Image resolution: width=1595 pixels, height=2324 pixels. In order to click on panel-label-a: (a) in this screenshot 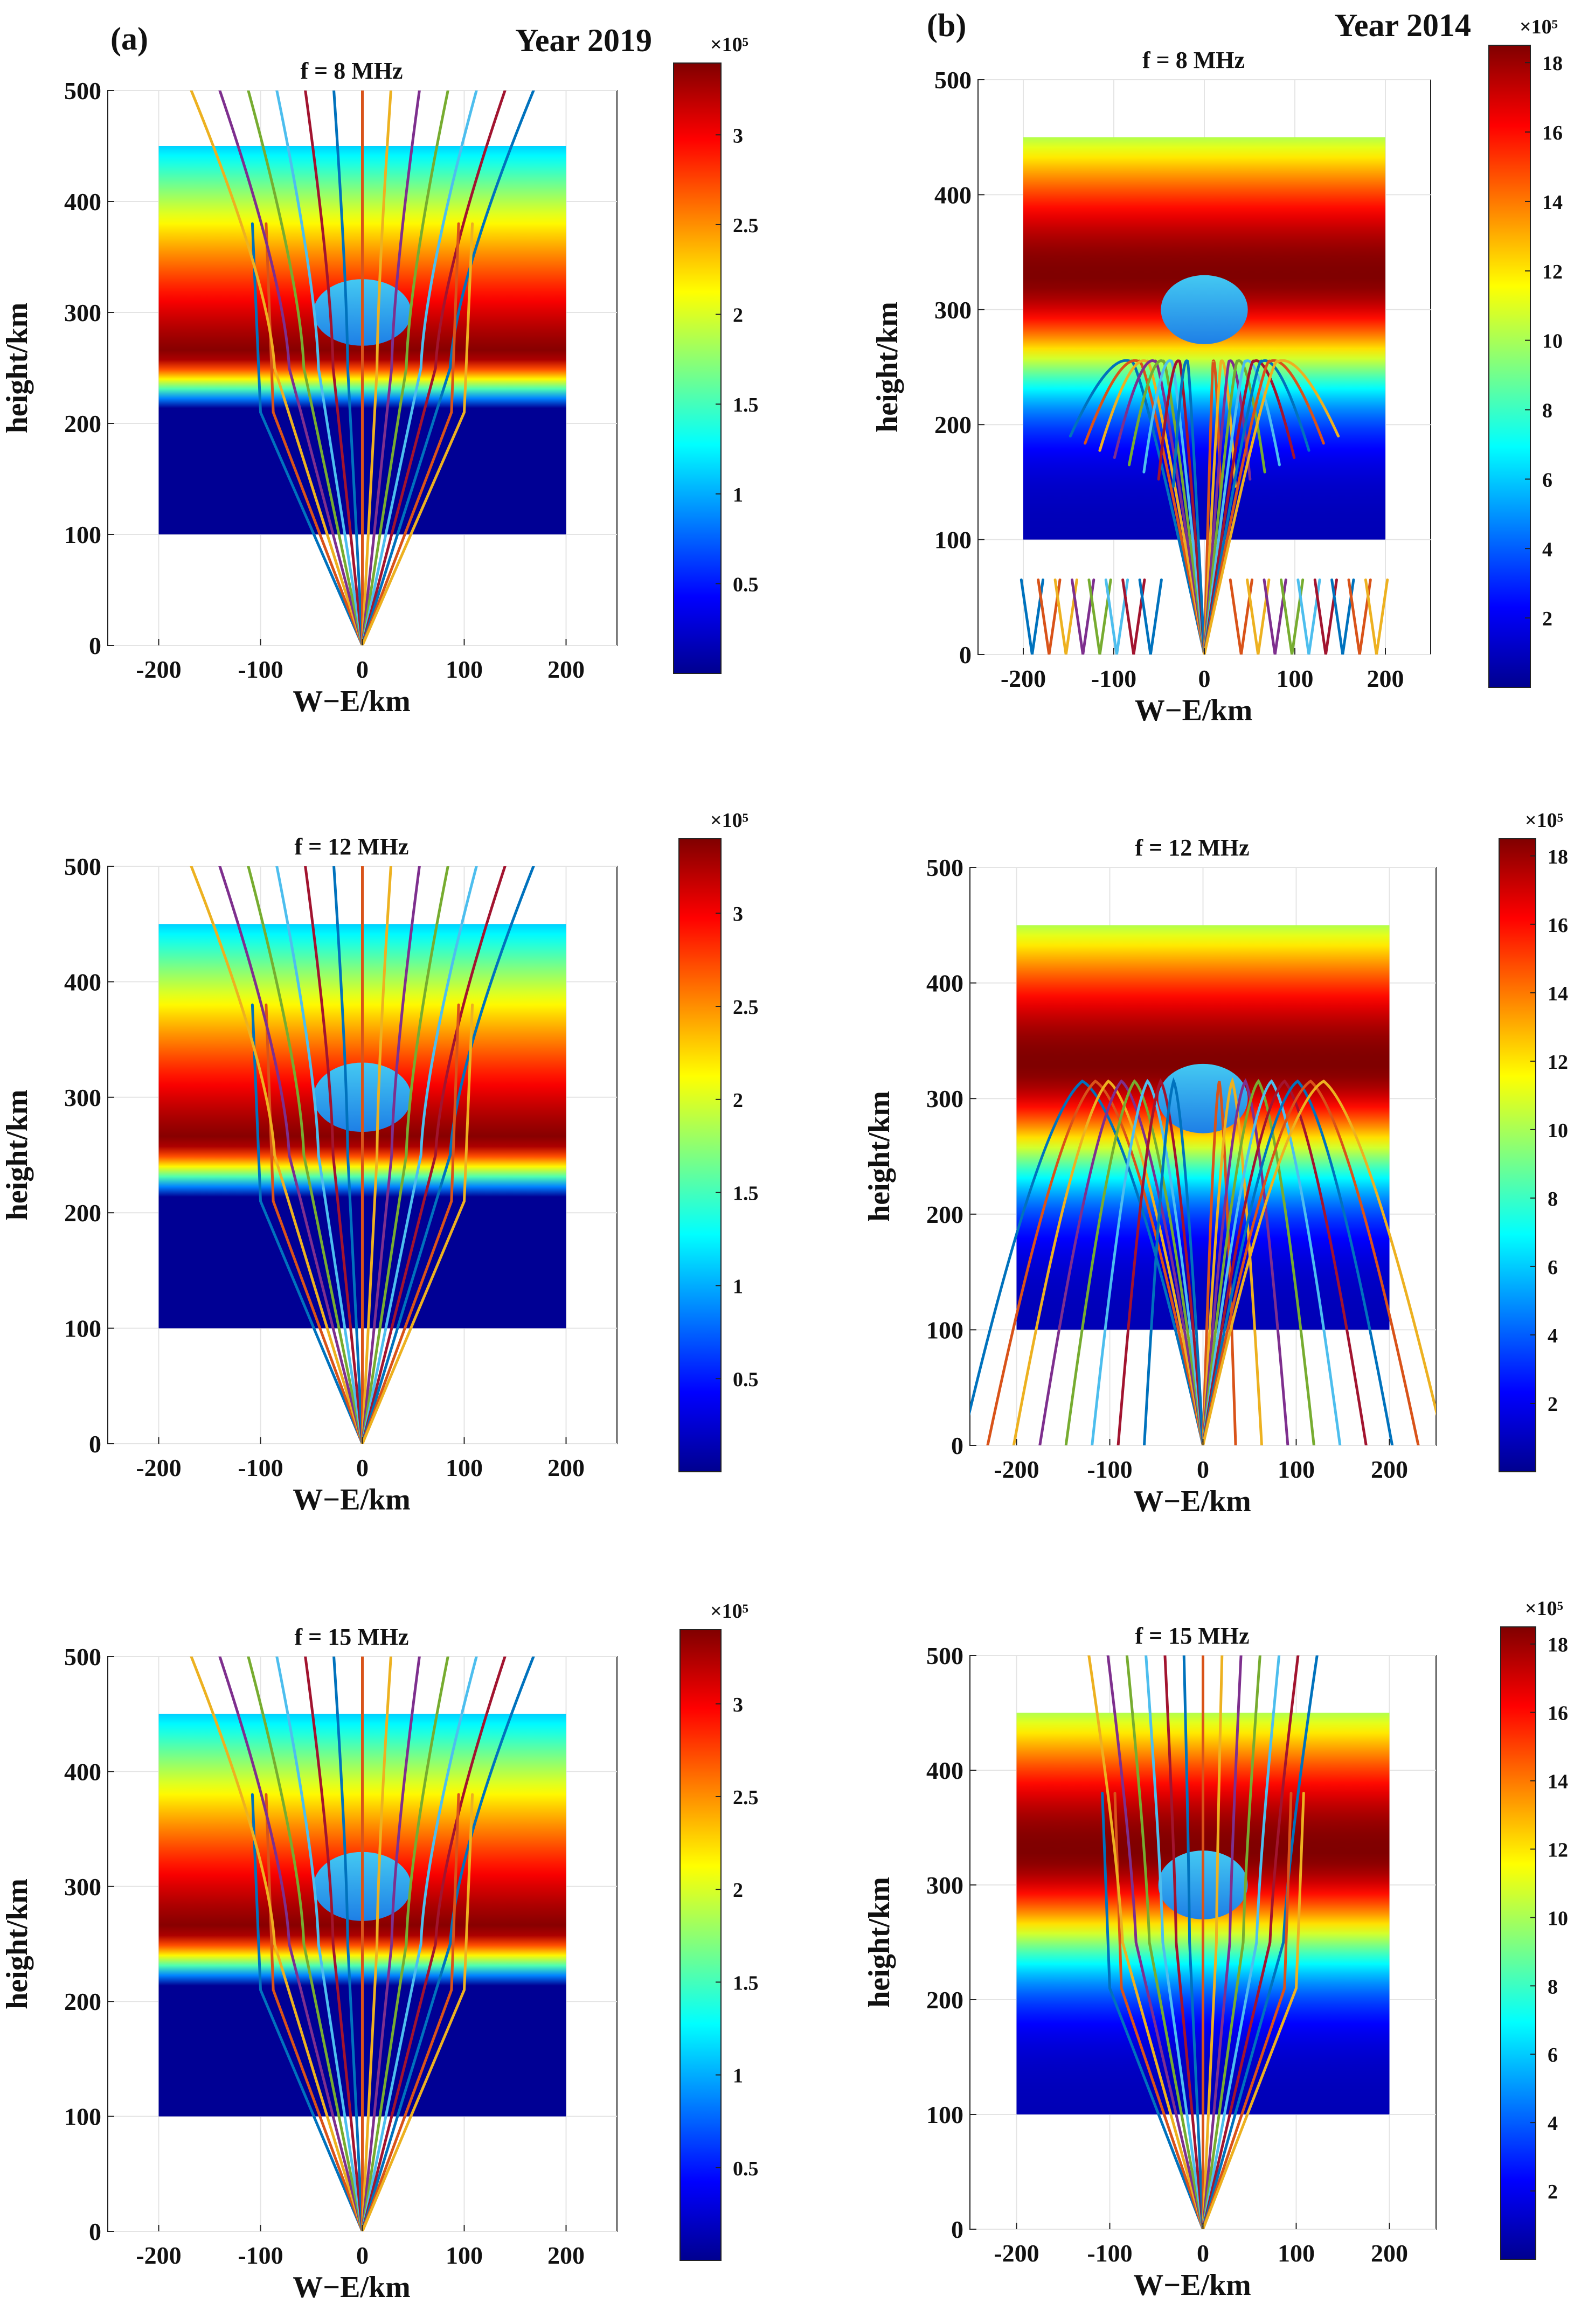, I will do `click(129, 39)`.